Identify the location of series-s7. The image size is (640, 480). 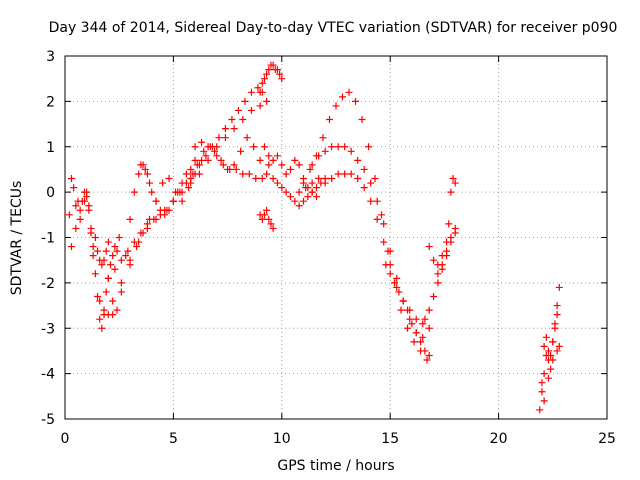
(226, 163).